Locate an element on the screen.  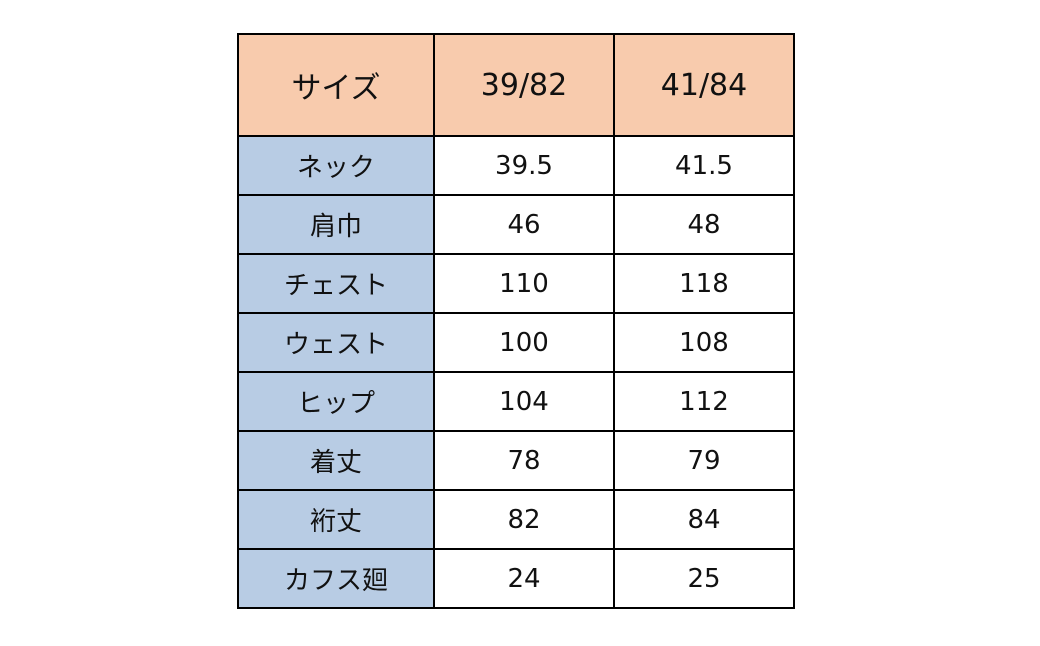
table-cell: 48 is located at coordinates (704, 224).